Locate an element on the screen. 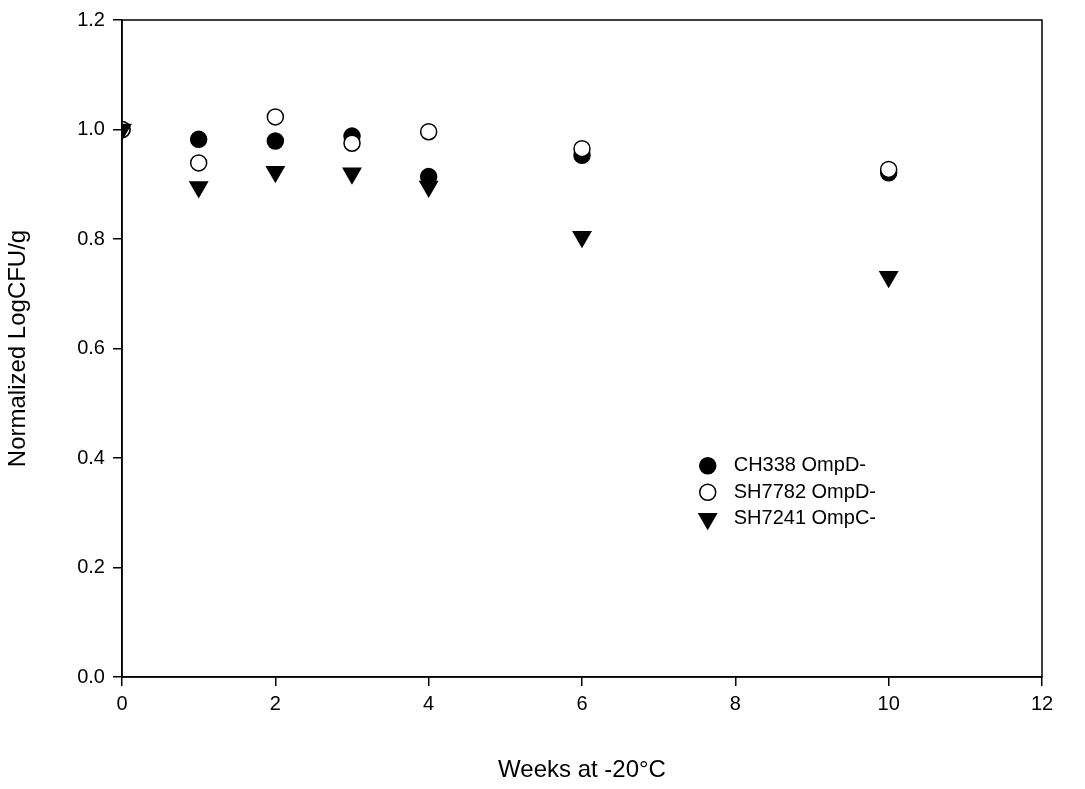  y-tick-label: 0.0 is located at coordinates (91, 675).